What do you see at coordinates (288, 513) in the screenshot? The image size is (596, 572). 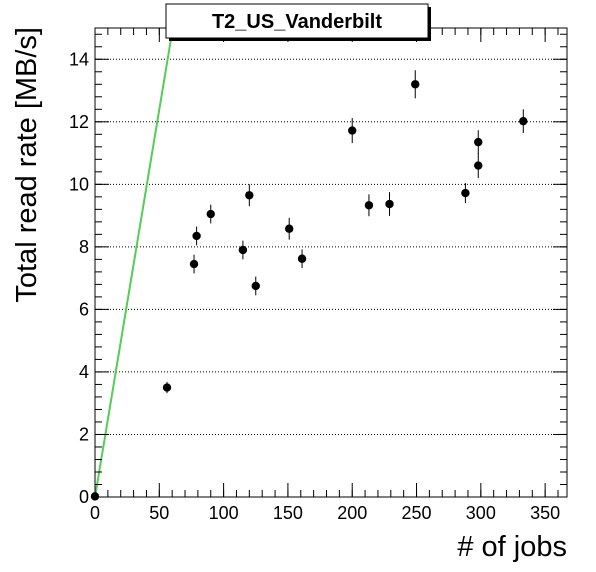 I see `x-tick-label: 150` at bounding box center [288, 513].